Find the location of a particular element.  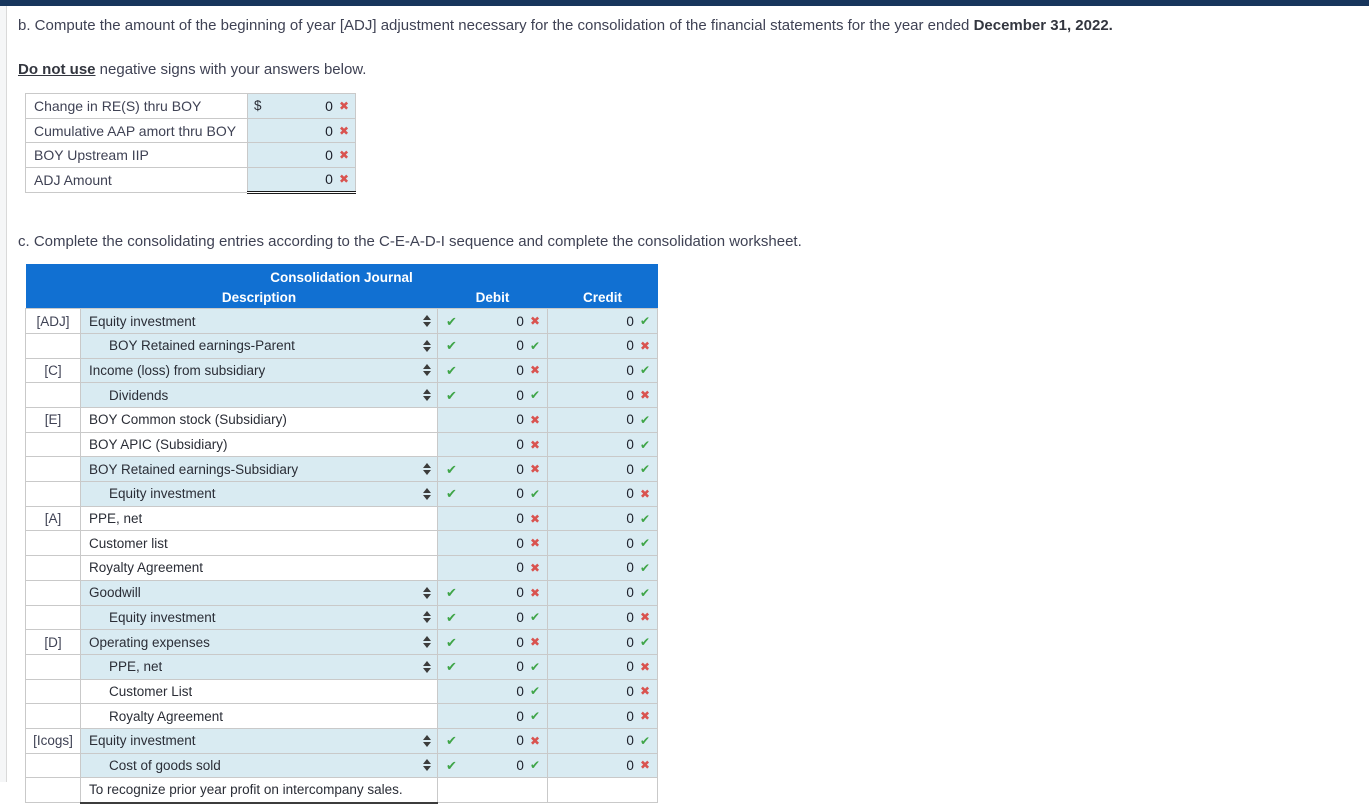

description-select: BOY Retained earnings-Parent is located at coordinates (259, 345).